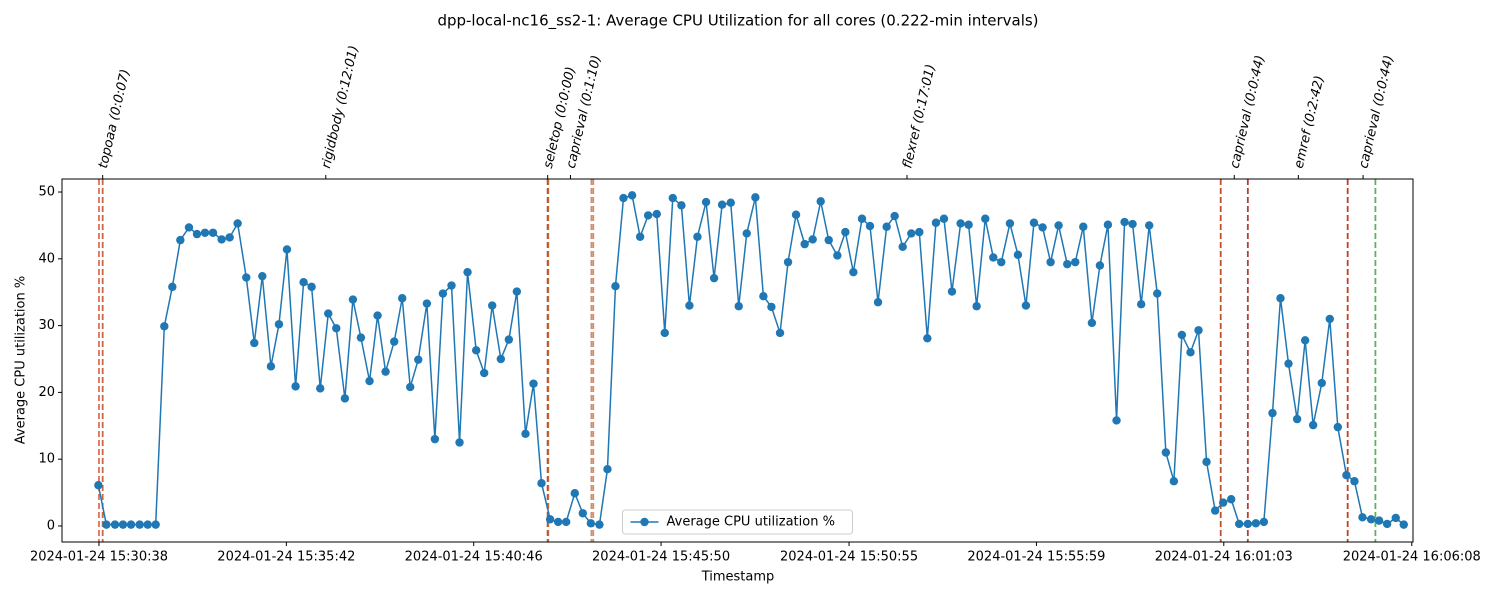 This screenshot has width=1500, height=600. I want to click on x-tick-label: 2024-01-24 15:35:42, so click(286, 557).